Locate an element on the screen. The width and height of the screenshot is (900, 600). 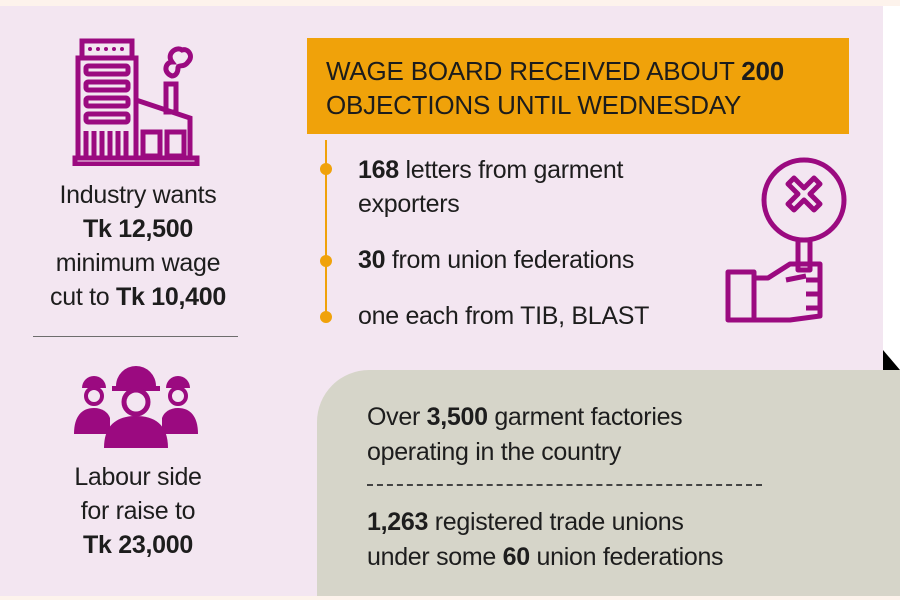
industry-demand-amount: Tk 12,500 is located at coordinates (138, 229).